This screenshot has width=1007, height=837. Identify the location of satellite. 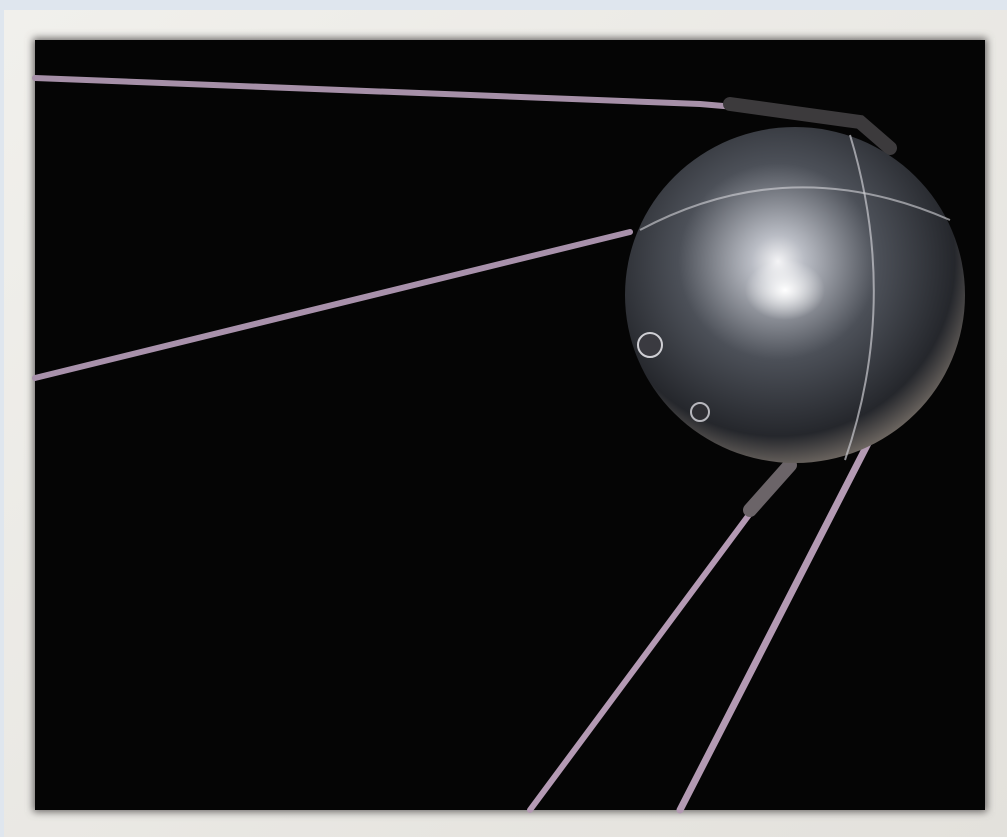
(795, 295).